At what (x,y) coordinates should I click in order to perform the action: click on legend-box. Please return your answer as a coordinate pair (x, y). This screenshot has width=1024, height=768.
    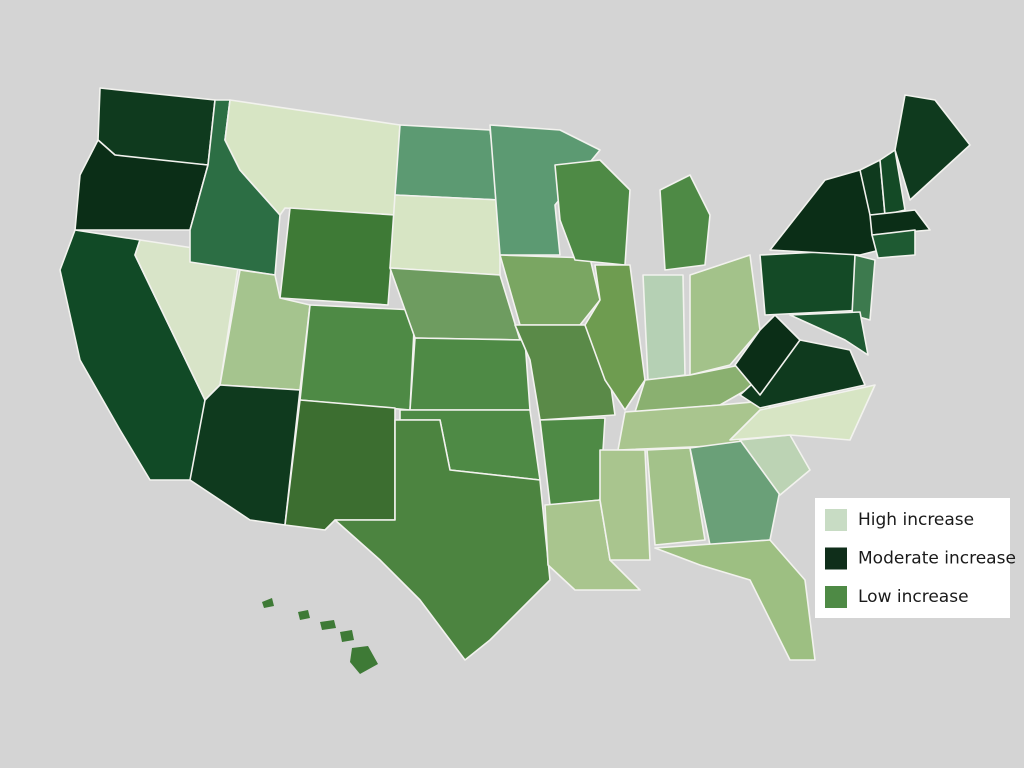
    Looking at the image, I should click on (912, 558).